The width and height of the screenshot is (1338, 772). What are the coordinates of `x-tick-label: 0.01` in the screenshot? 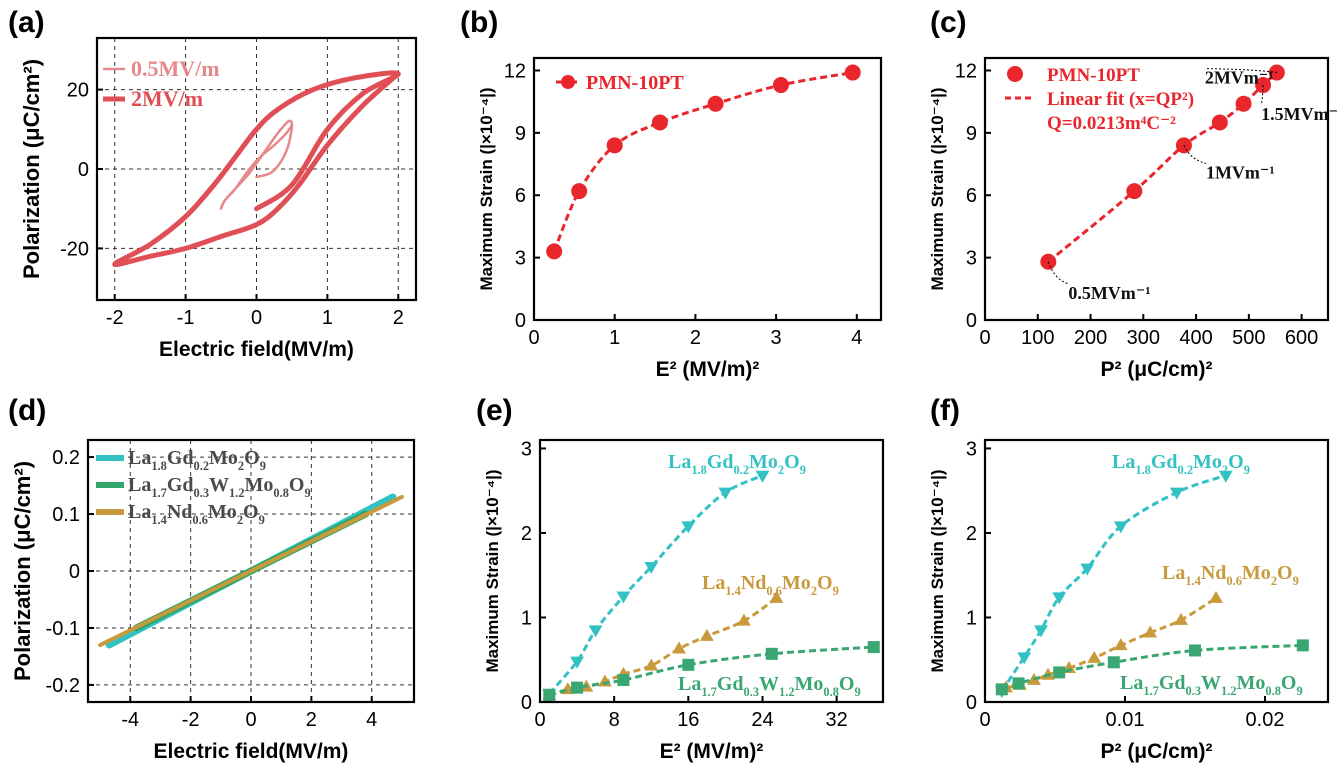 It's located at (1125, 720).